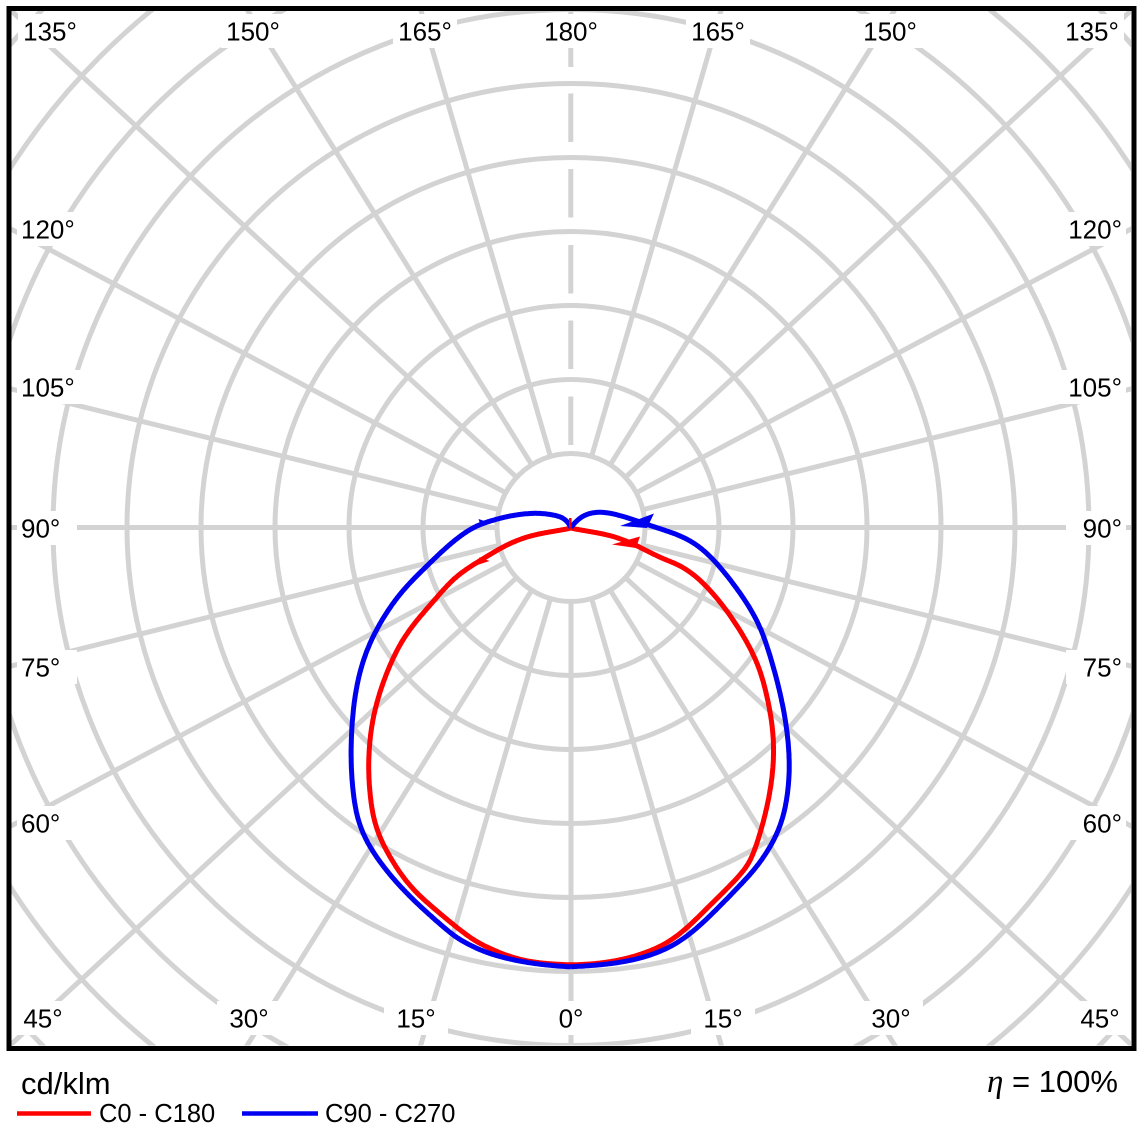 The height and width of the screenshot is (1148, 1143). What do you see at coordinates (1052, 1082) in the screenshot?
I see `svg-text: η = 100%` at bounding box center [1052, 1082].